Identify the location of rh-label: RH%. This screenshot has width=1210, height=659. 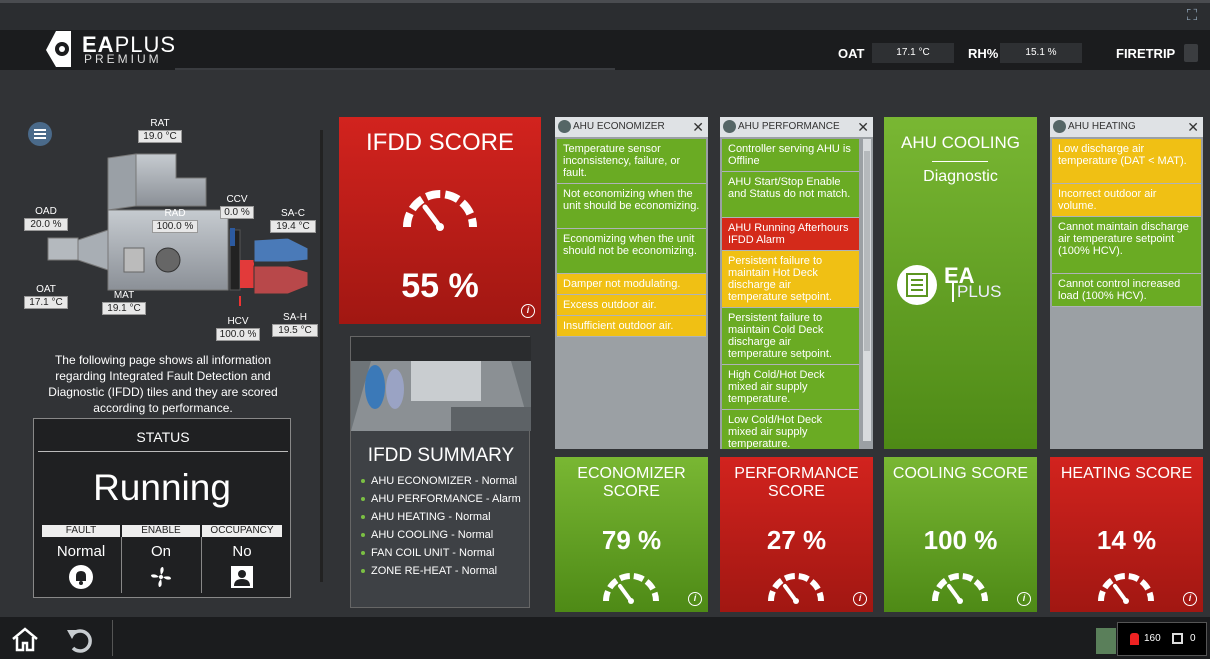
(983, 53).